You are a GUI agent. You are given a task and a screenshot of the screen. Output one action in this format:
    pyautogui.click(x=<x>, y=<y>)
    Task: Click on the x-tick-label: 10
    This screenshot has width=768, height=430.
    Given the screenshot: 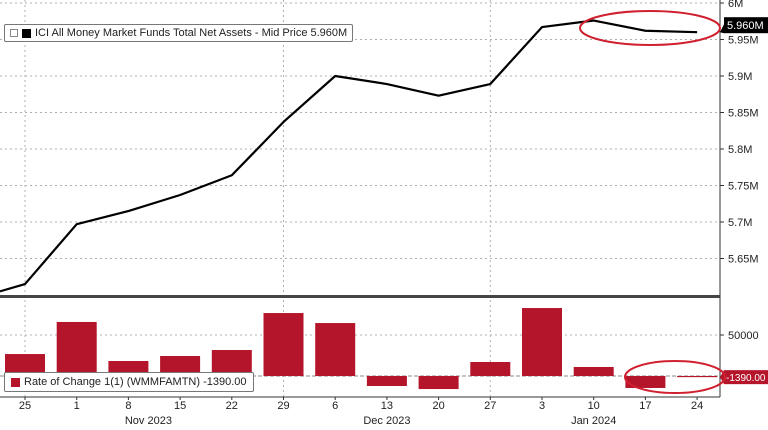 What is the action you would take?
    pyautogui.click(x=594, y=406)
    